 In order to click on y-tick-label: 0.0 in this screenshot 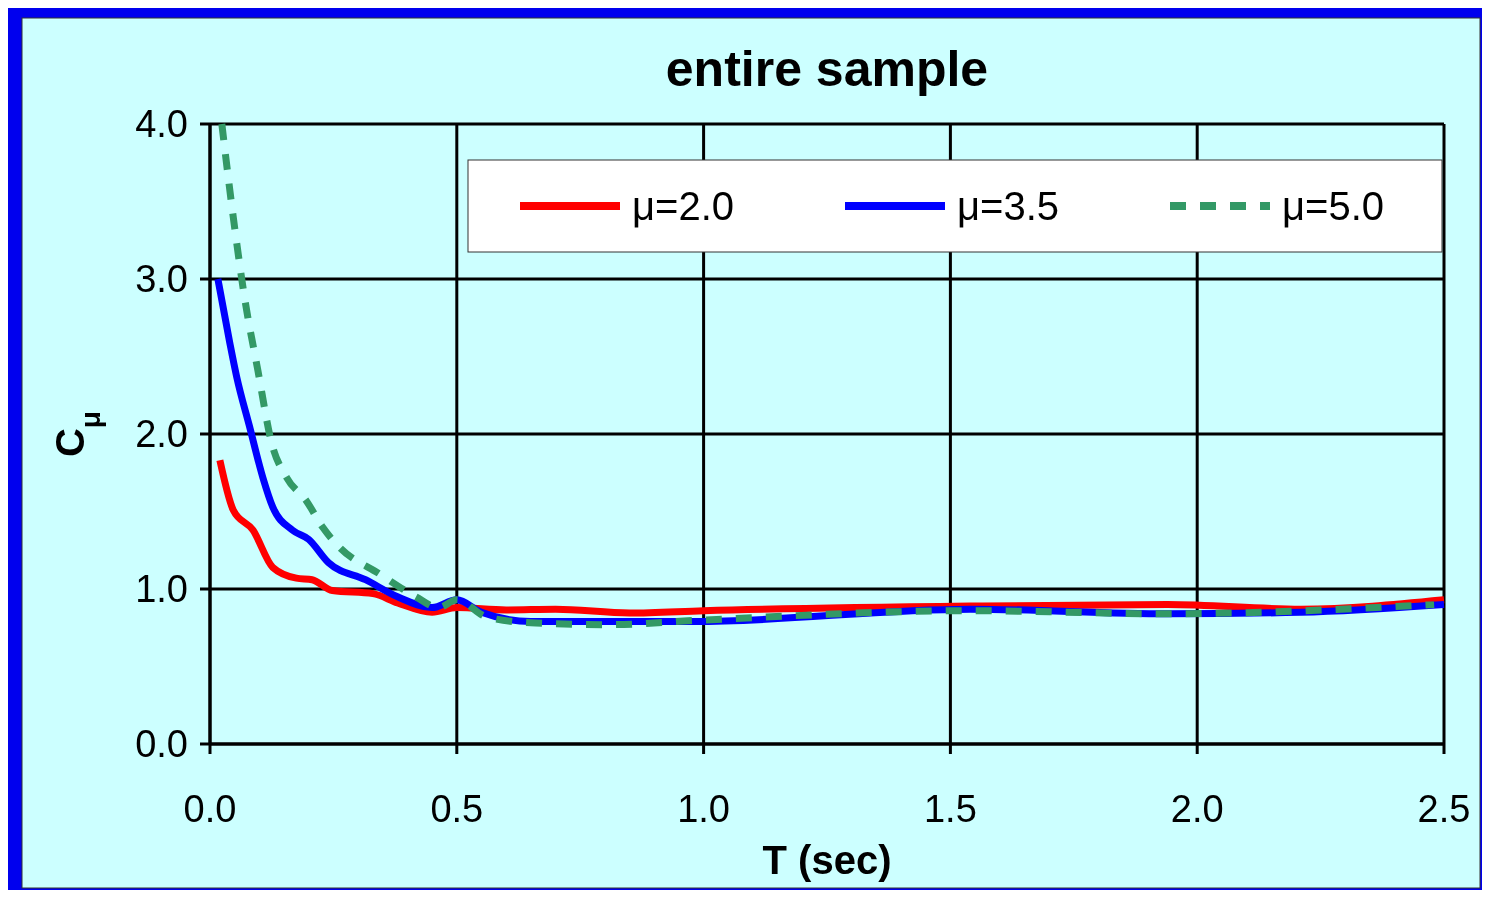, I will do `click(161, 744)`.